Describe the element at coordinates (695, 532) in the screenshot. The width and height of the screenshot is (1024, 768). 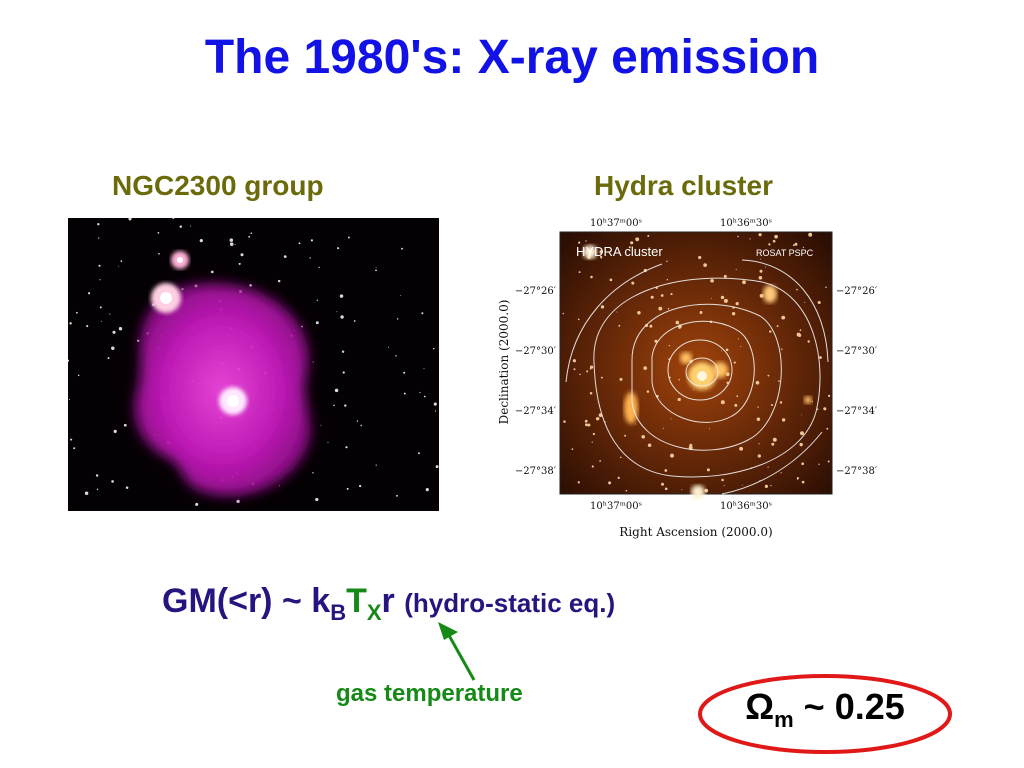
I see `x-axis-label: Right Ascension (2000.0)` at that location.